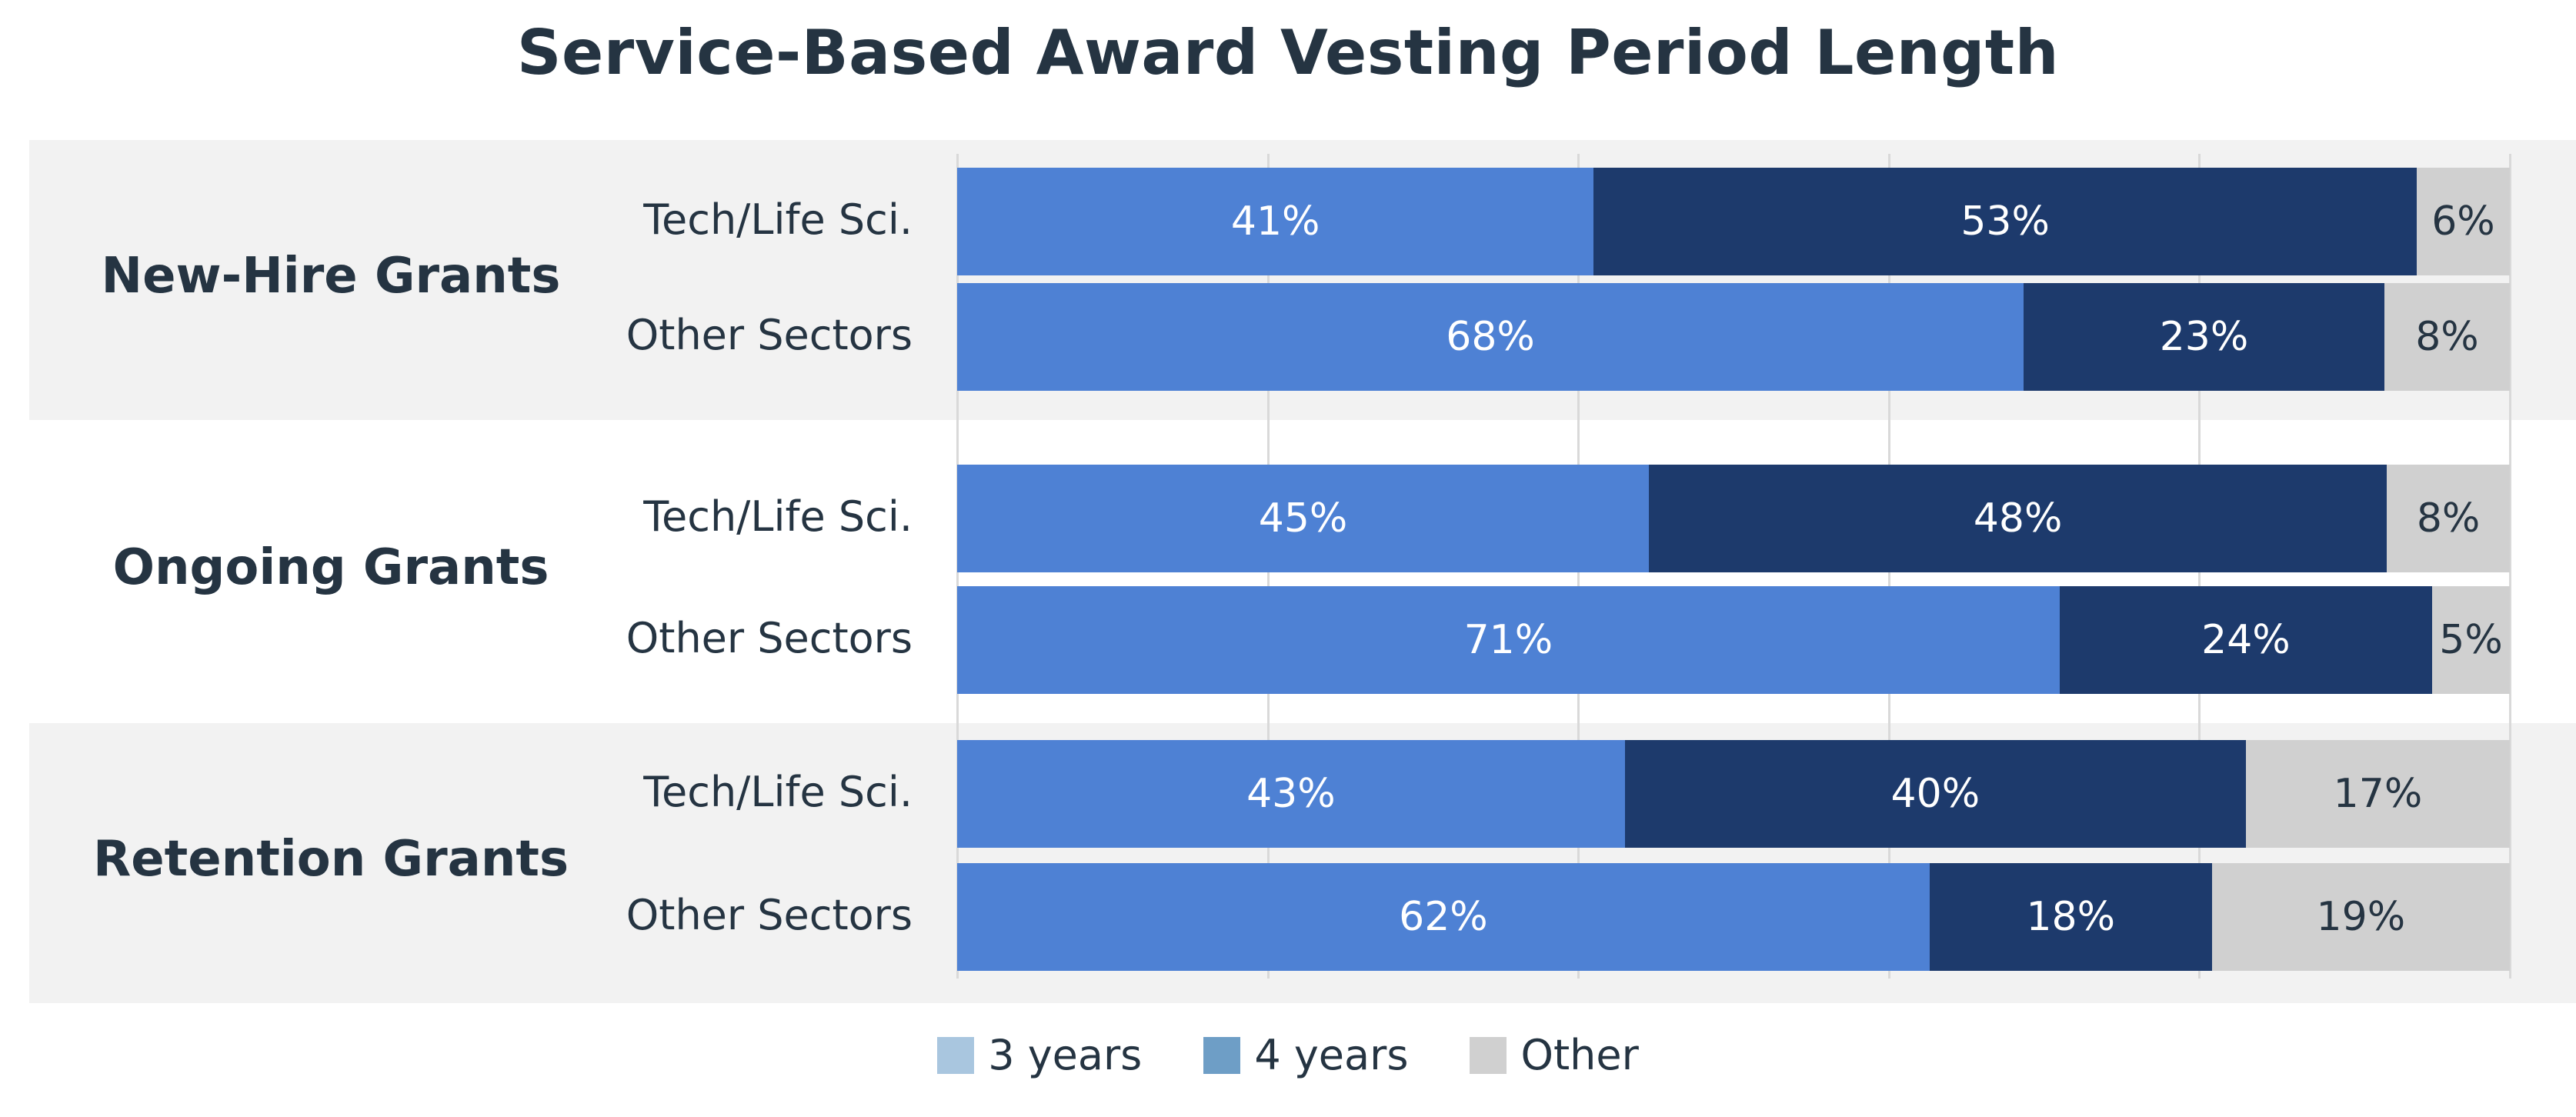  I want to click on legend-label: Other, so click(1579, 1055).